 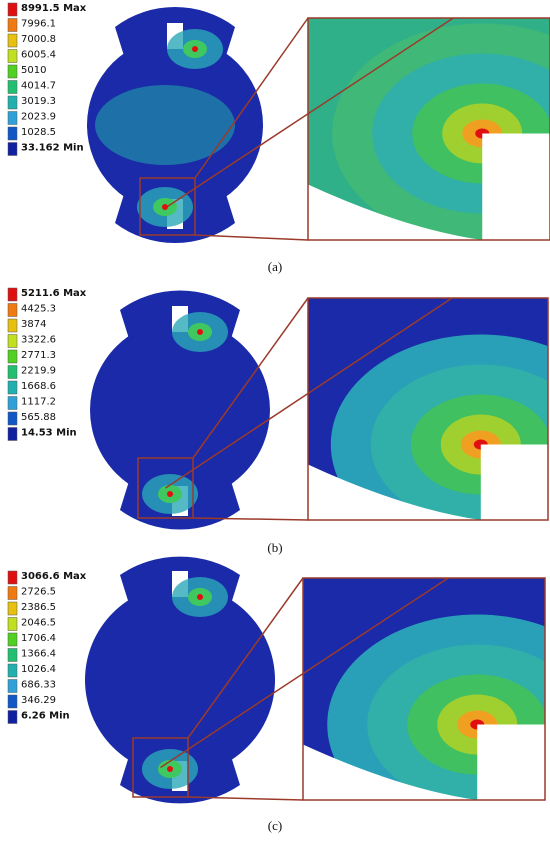 I want to click on legend-label: 7996.1, so click(x=38, y=24).